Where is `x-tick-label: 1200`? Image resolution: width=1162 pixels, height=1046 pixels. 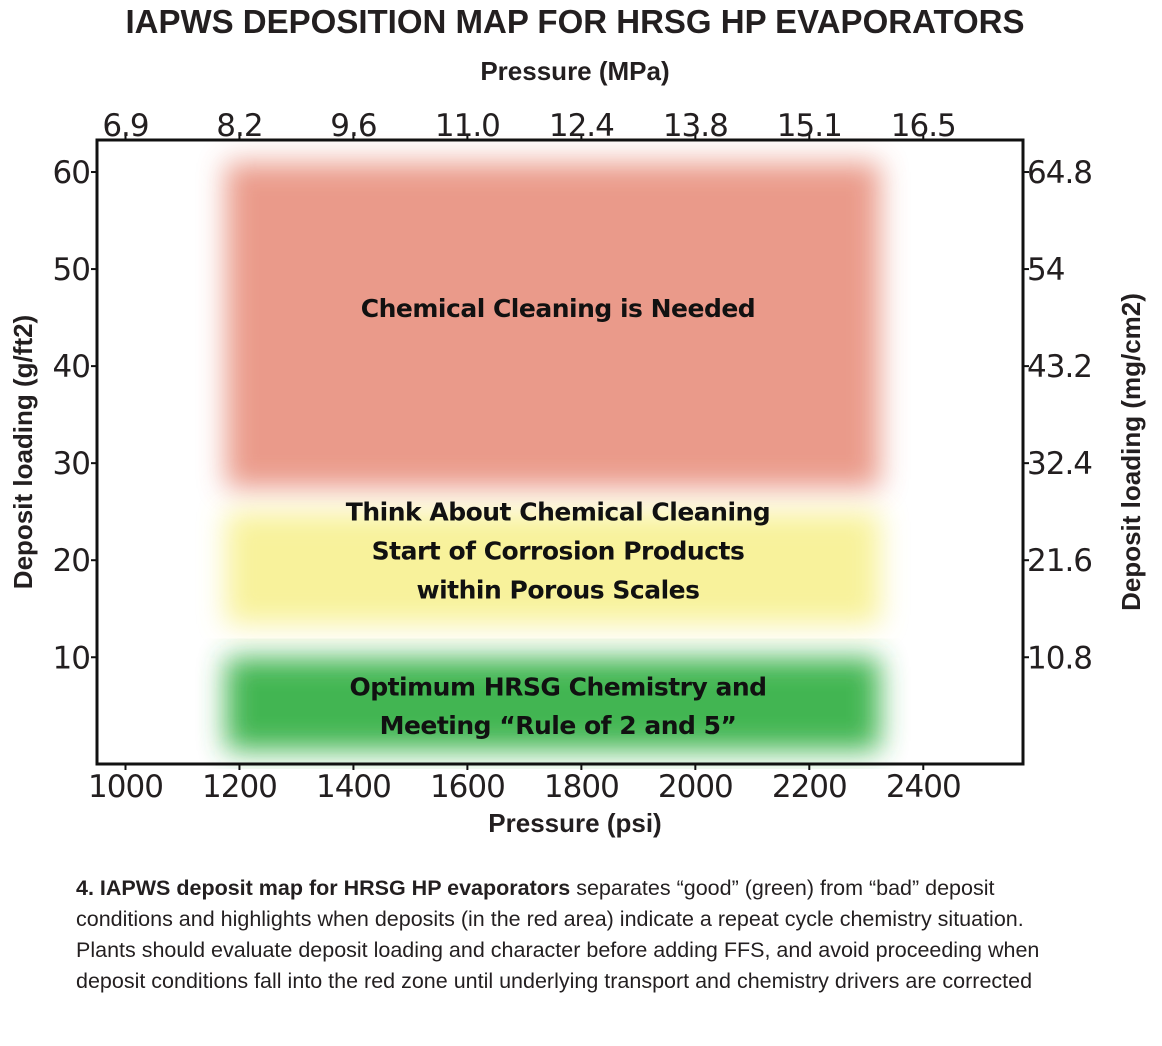 x-tick-label: 1200 is located at coordinates (239, 787).